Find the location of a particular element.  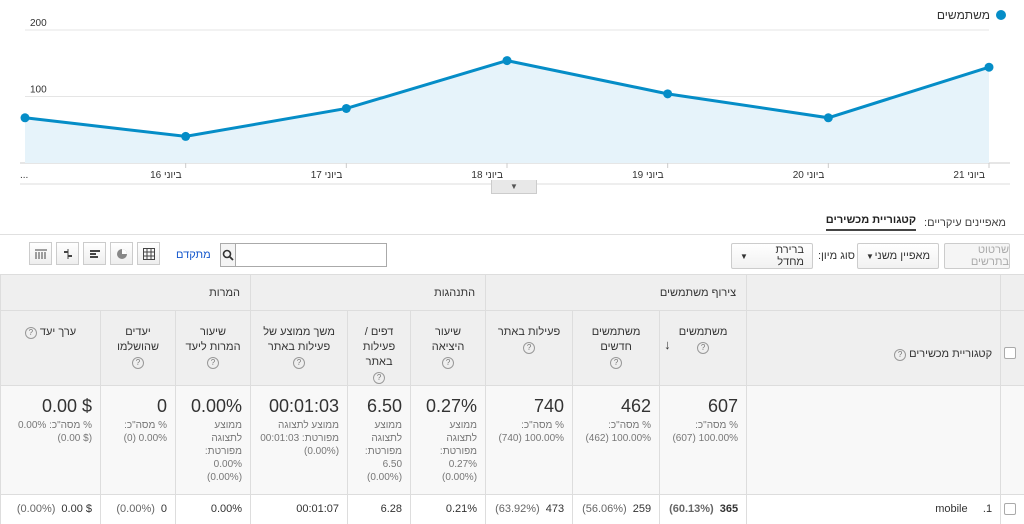

pivot-icon is located at coordinates (40, 254).